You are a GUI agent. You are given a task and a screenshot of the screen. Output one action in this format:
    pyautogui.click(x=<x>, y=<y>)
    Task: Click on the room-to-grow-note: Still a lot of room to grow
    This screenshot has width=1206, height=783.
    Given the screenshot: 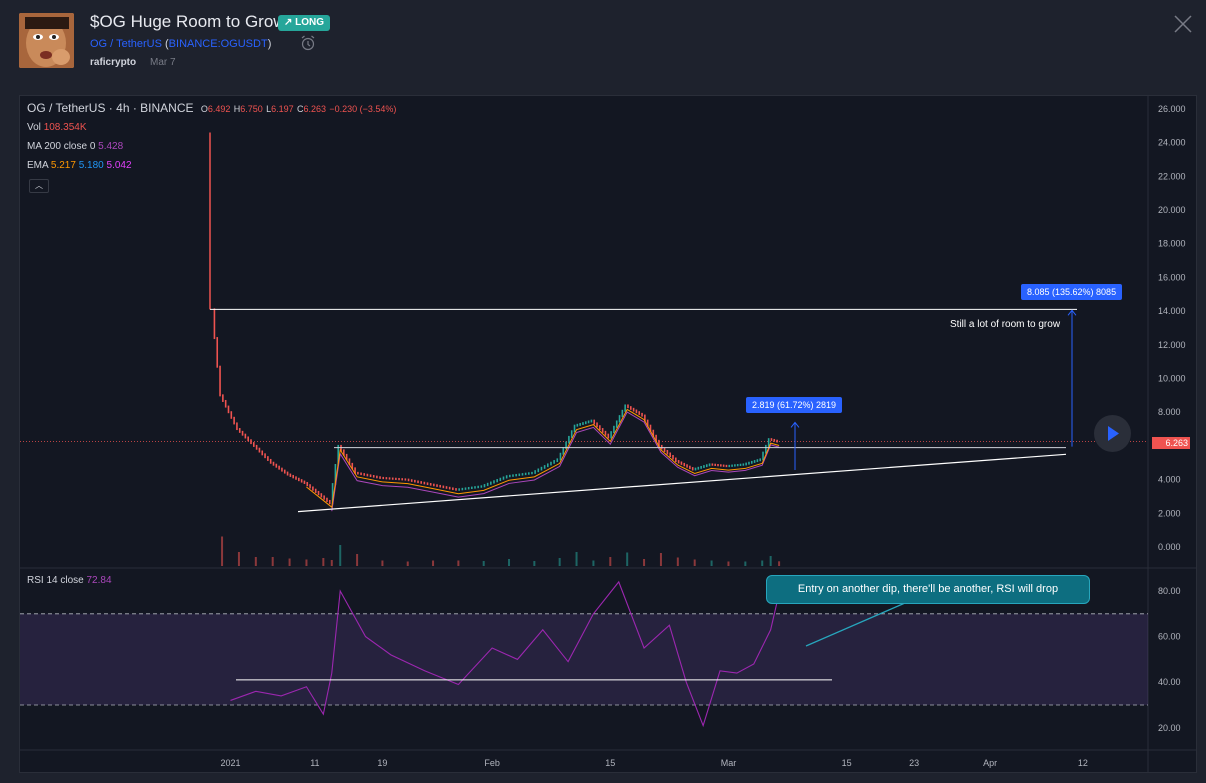 What is the action you would take?
    pyautogui.click(x=1005, y=324)
    